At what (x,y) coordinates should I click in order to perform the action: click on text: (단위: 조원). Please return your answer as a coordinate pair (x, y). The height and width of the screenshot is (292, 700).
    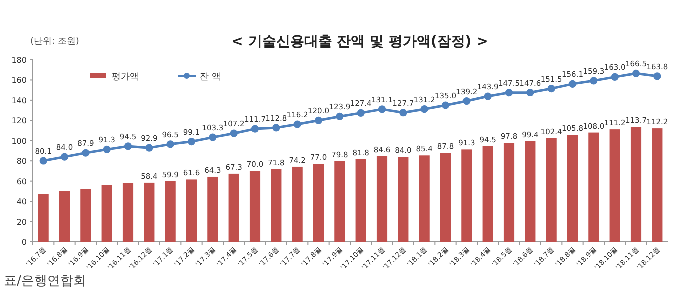
    Looking at the image, I should click on (55, 42).